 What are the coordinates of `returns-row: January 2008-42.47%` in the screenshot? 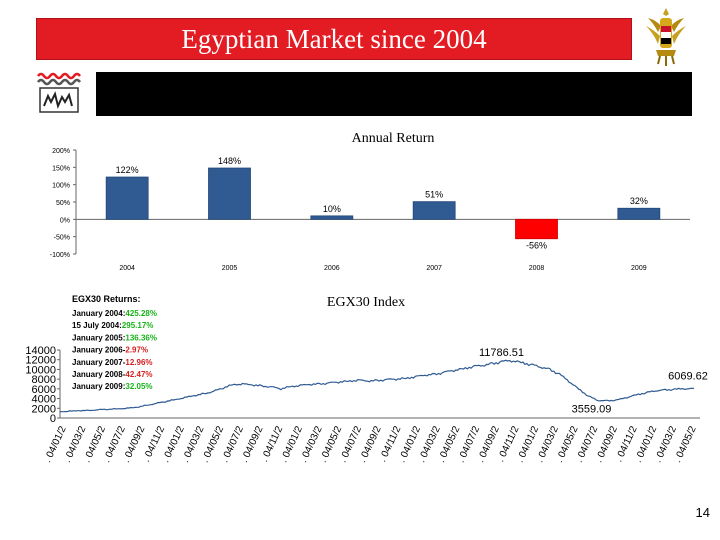 It's located at (112, 374).